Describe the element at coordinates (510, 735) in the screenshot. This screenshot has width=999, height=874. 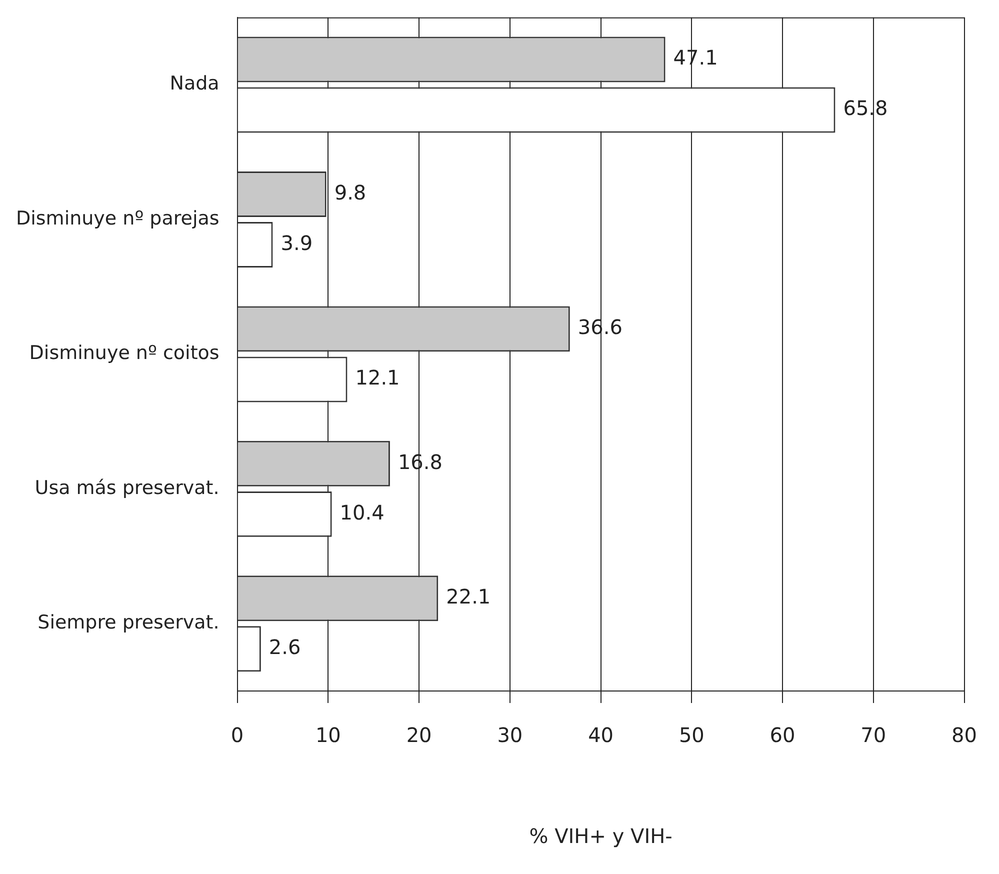
I see `x-tick-label: 30` at that location.